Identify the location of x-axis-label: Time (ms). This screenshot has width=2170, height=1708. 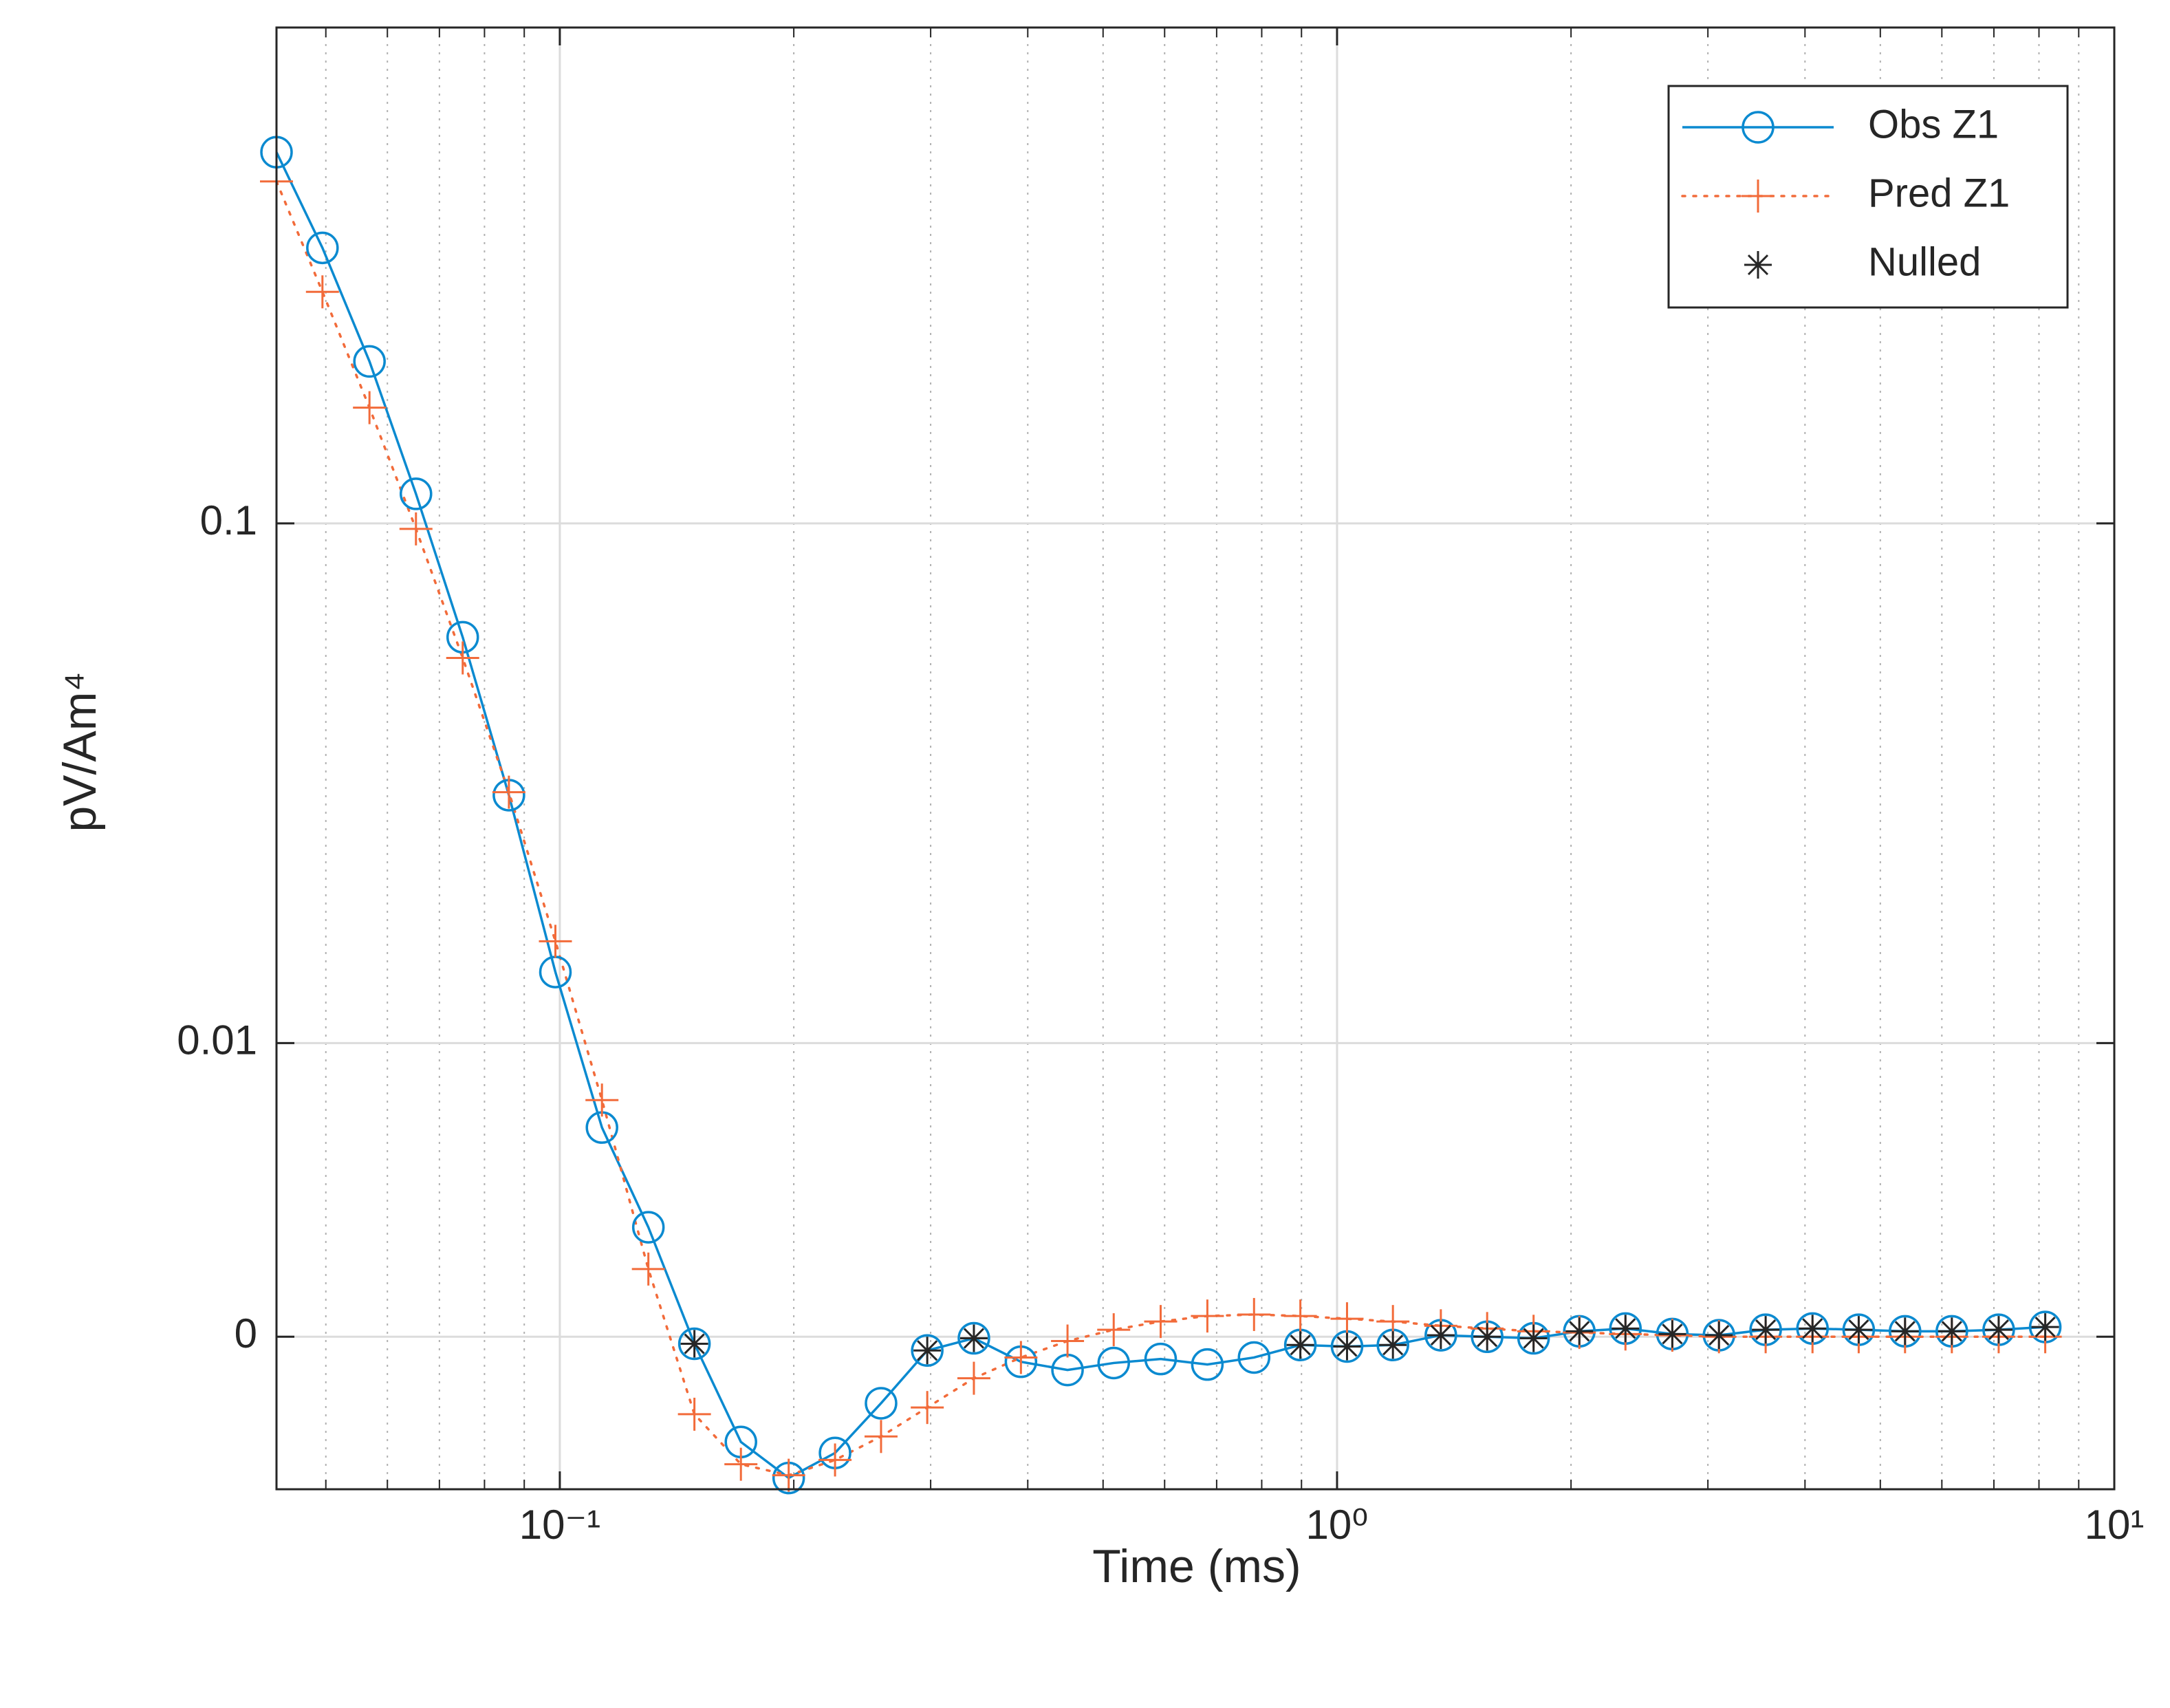
(1196, 1566).